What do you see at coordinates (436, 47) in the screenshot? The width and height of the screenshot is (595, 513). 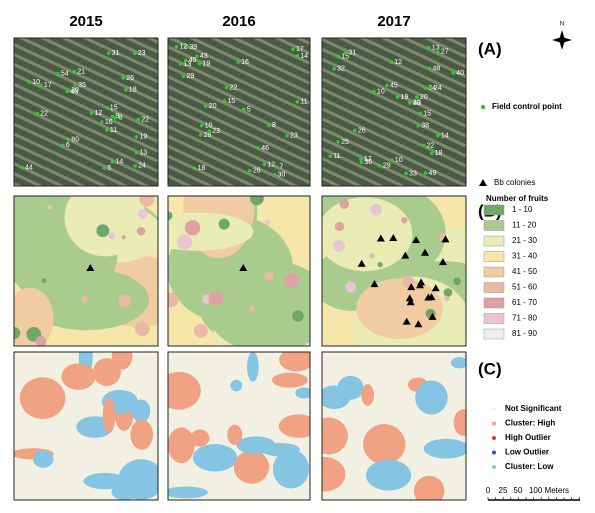 I see `point-label: 13` at bounding box center [436, 47].